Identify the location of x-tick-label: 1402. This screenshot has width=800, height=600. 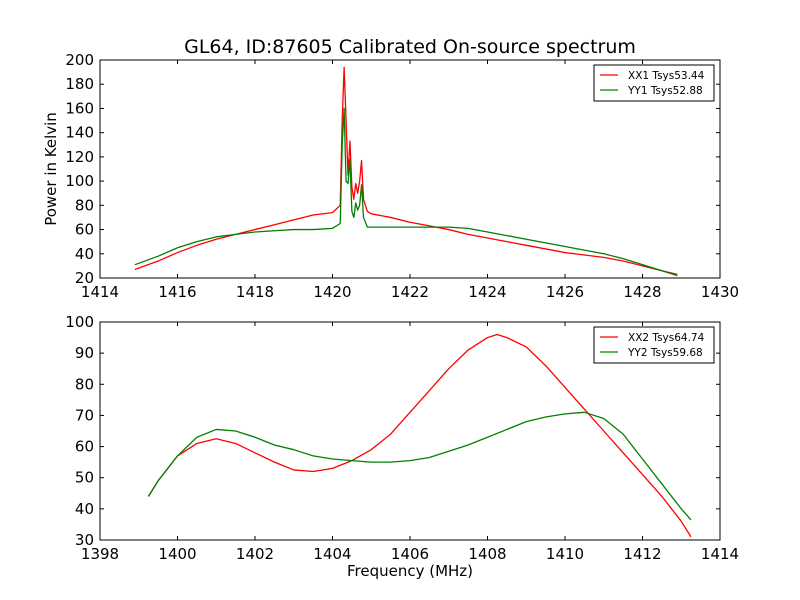
(255, 554).